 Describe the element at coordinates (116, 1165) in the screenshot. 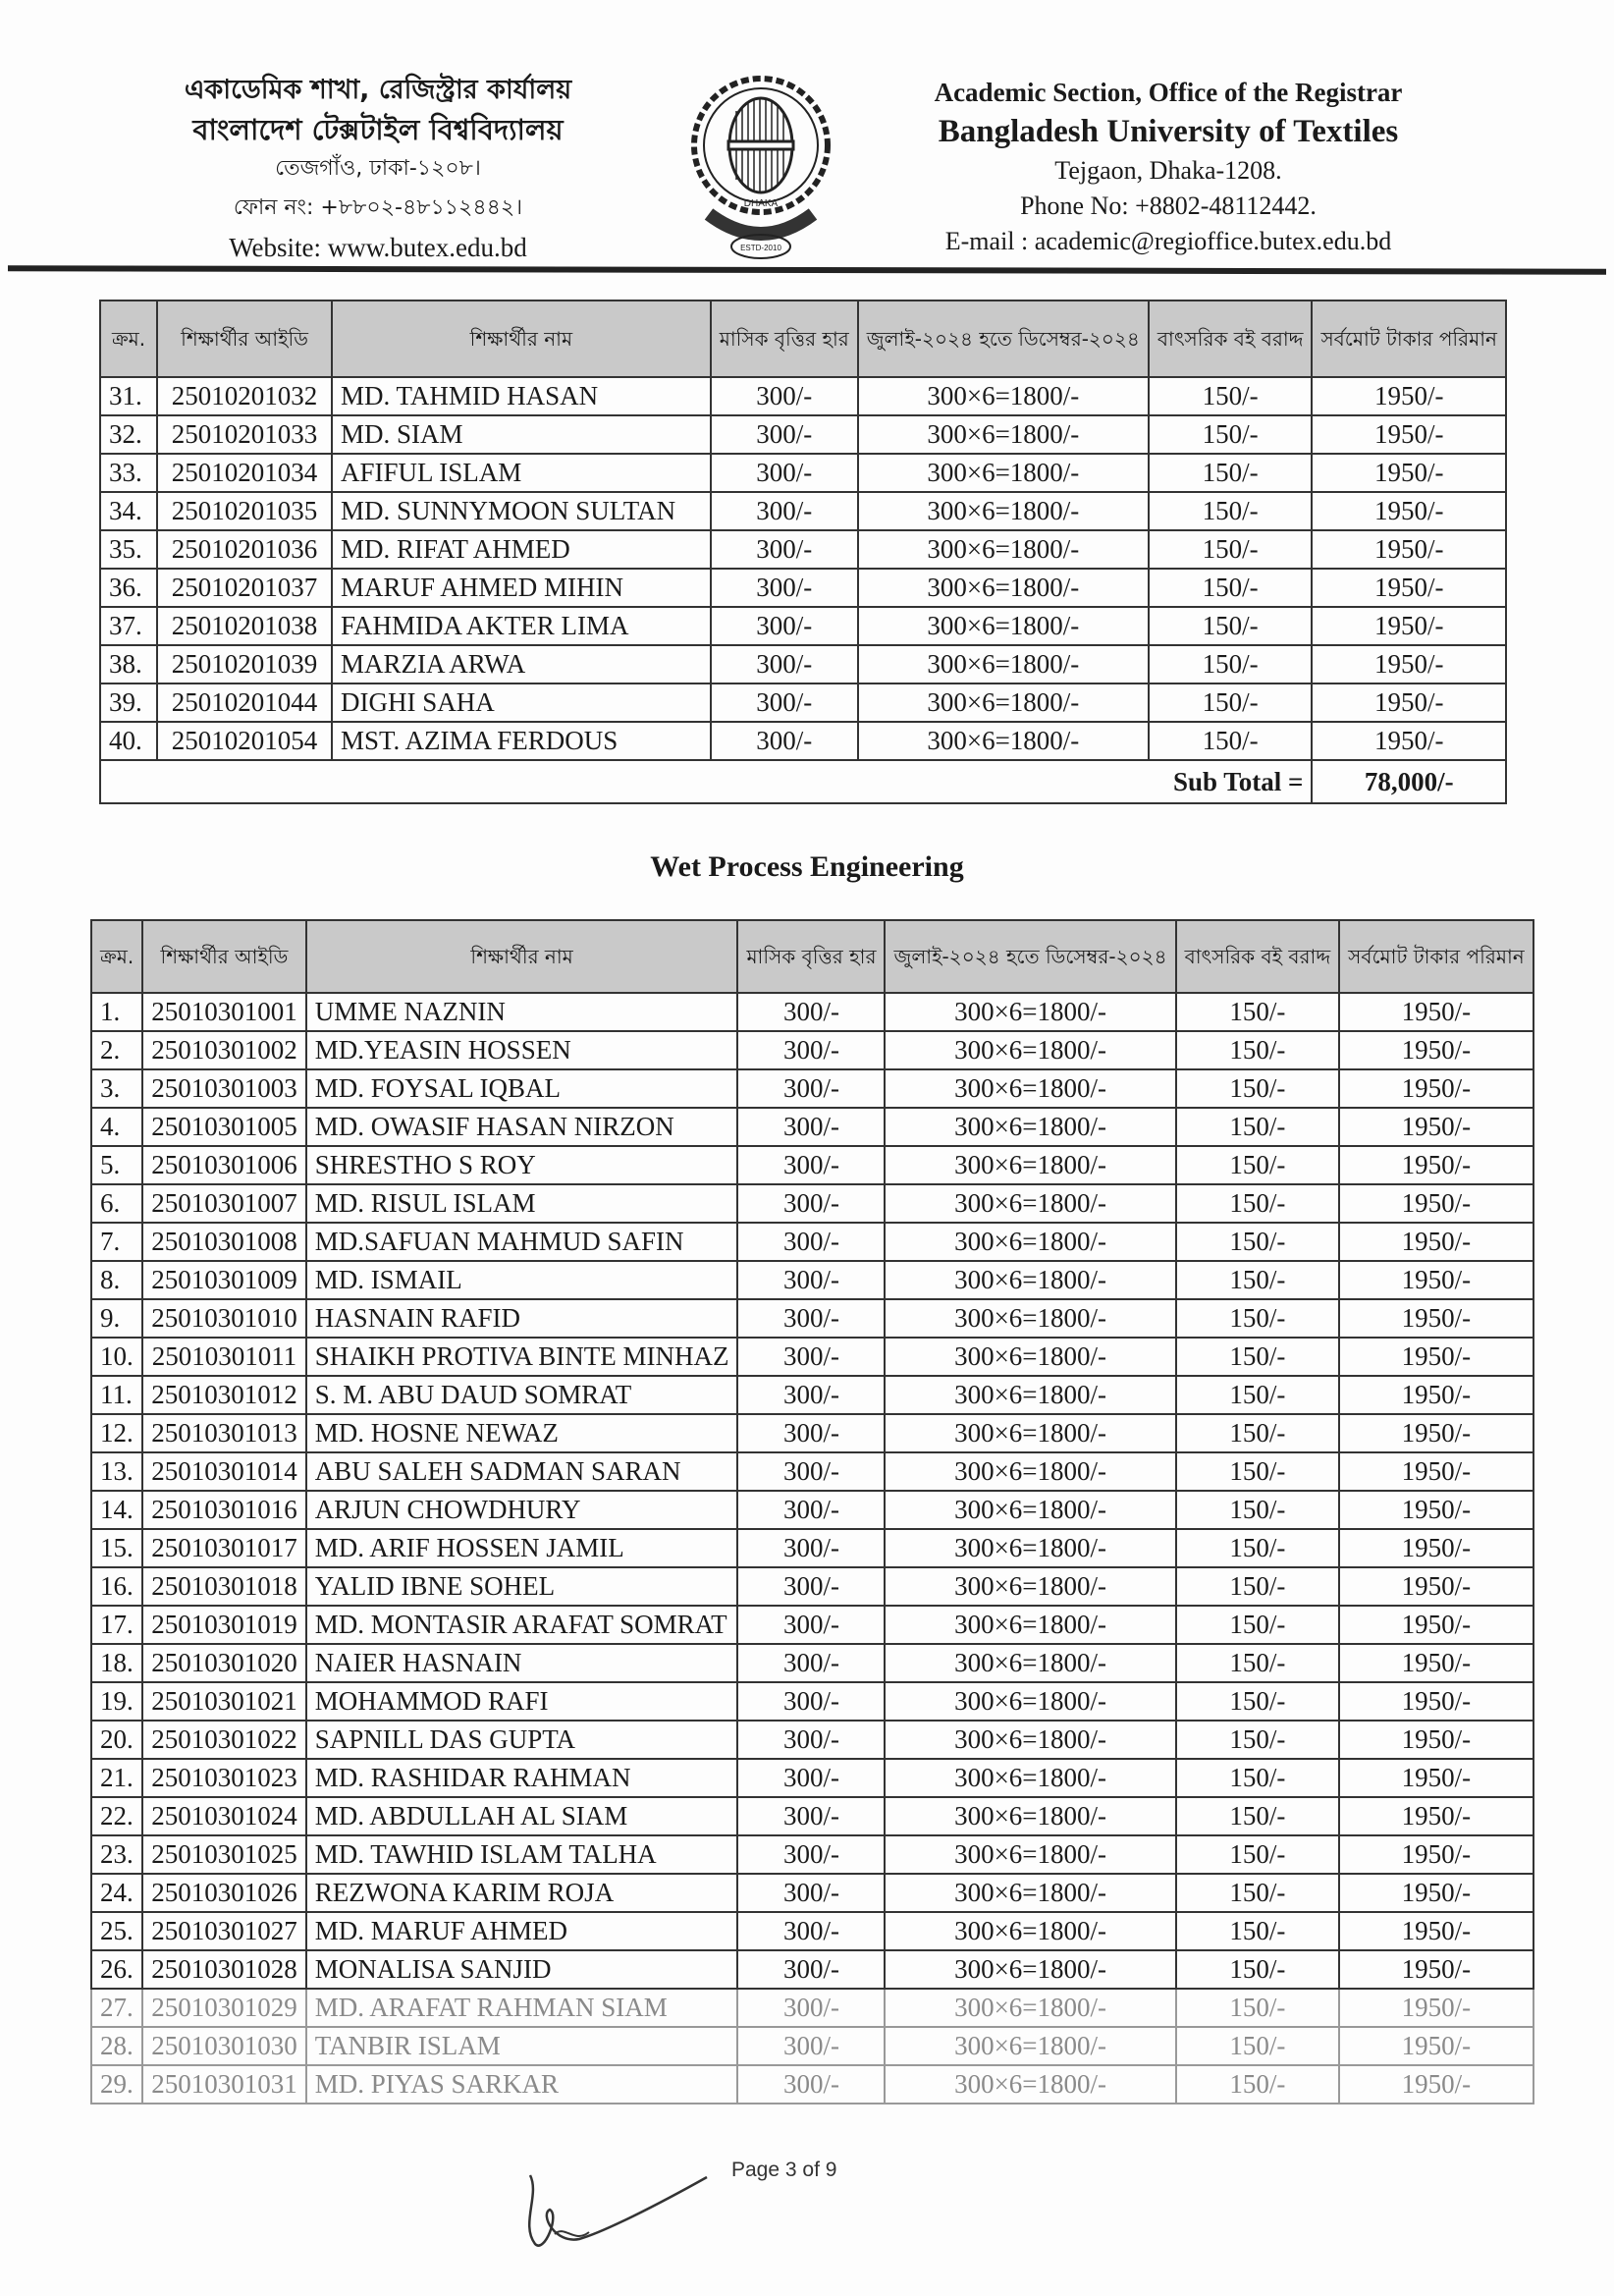

I see `serial-cell: 5.` at that location.